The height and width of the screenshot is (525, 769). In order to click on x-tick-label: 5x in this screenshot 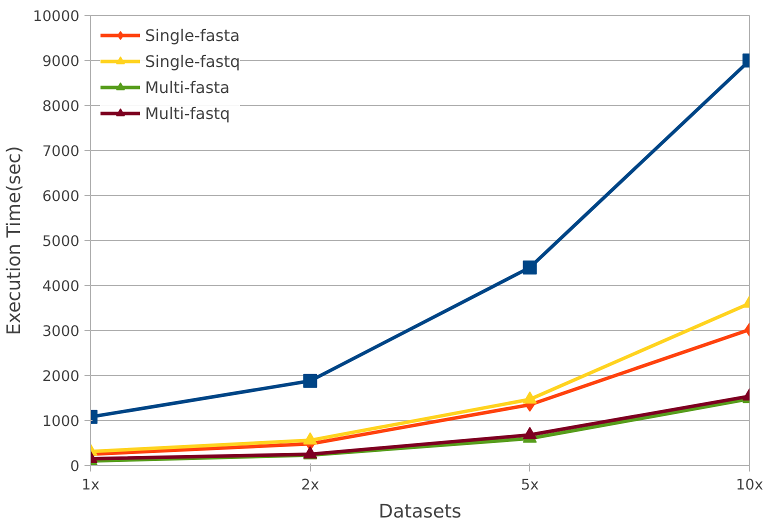, I will do `click(530, 485)`.